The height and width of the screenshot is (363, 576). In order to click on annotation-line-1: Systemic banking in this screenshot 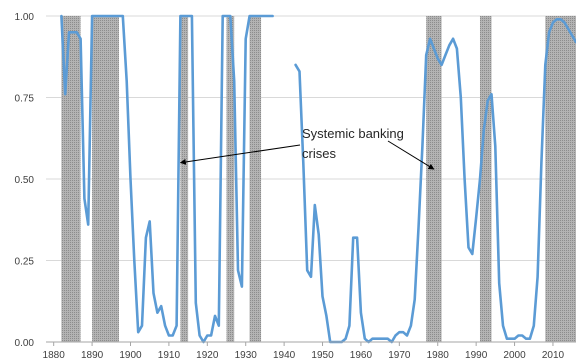, I will do `click(353, 133)`.